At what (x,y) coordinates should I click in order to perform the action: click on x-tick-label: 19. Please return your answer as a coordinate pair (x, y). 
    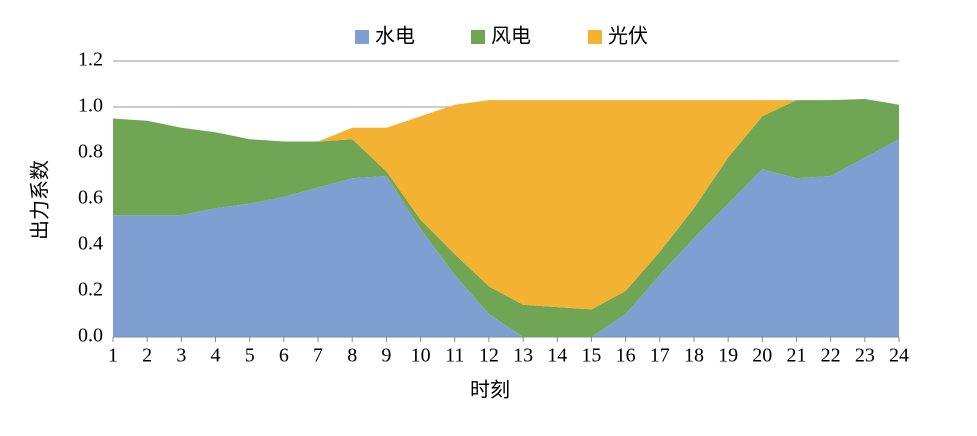
    Looking at the image, I should click on (728, 356).